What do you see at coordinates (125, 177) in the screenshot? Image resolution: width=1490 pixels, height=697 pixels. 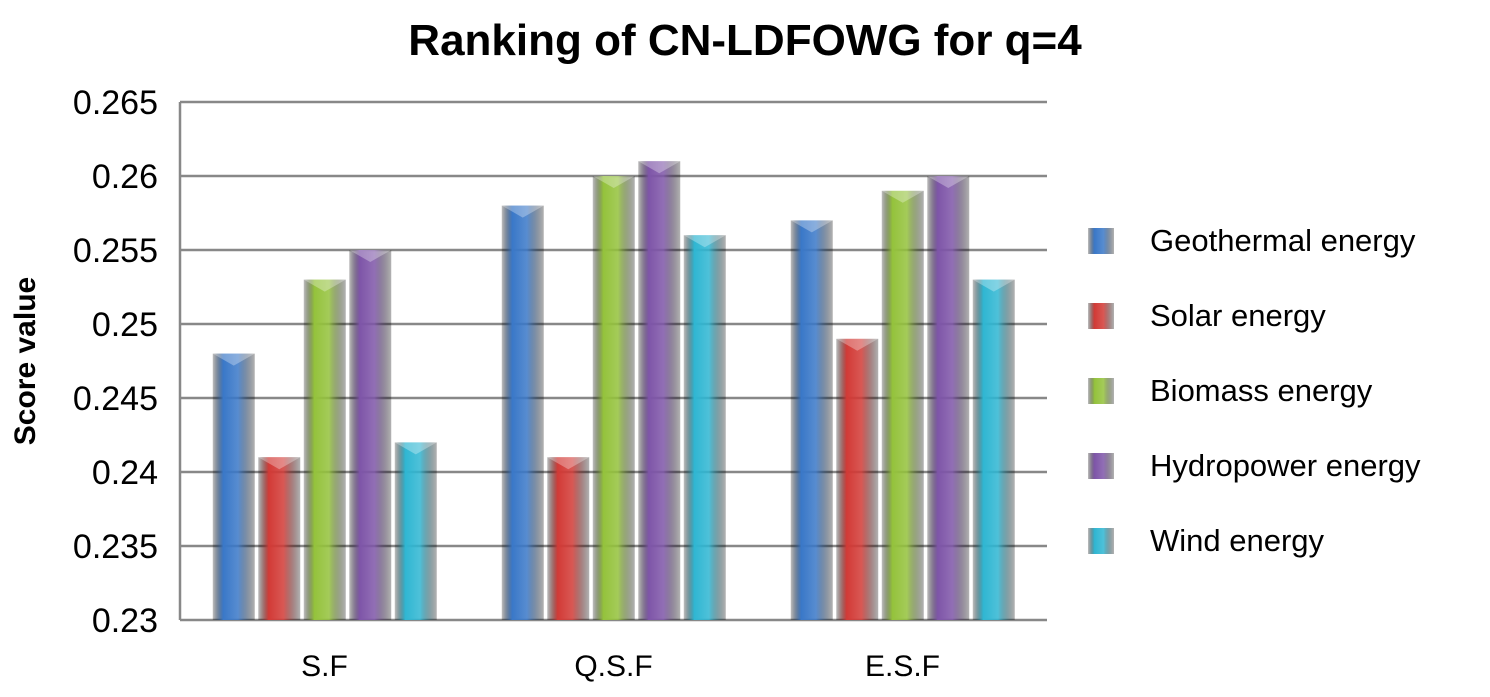 I see `y-tick-label: 0.26` at bounding box center [125, 177].